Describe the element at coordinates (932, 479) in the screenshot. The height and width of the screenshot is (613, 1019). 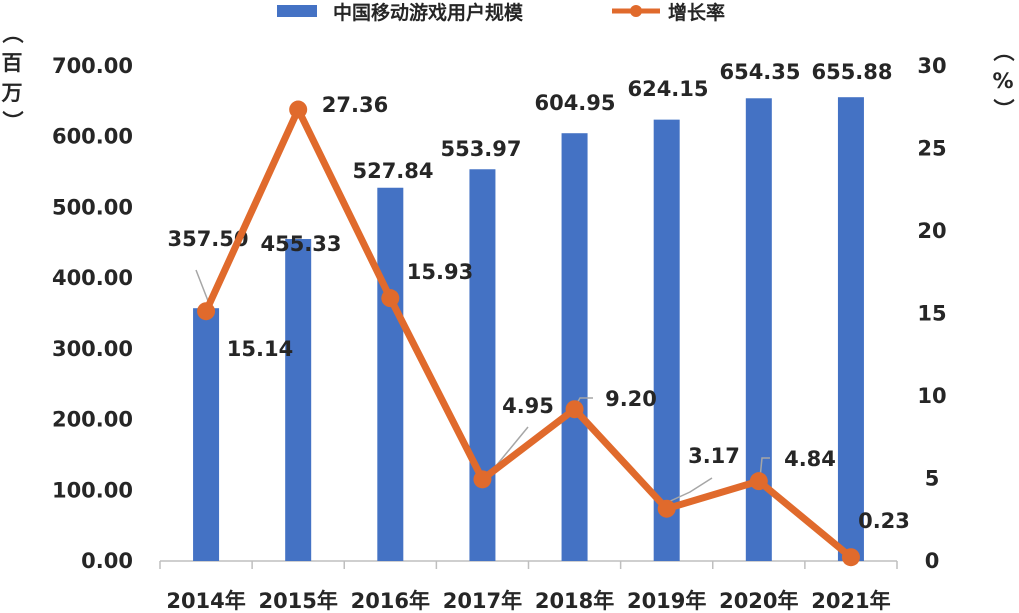
I see `right-tick-label: 5` at that location.